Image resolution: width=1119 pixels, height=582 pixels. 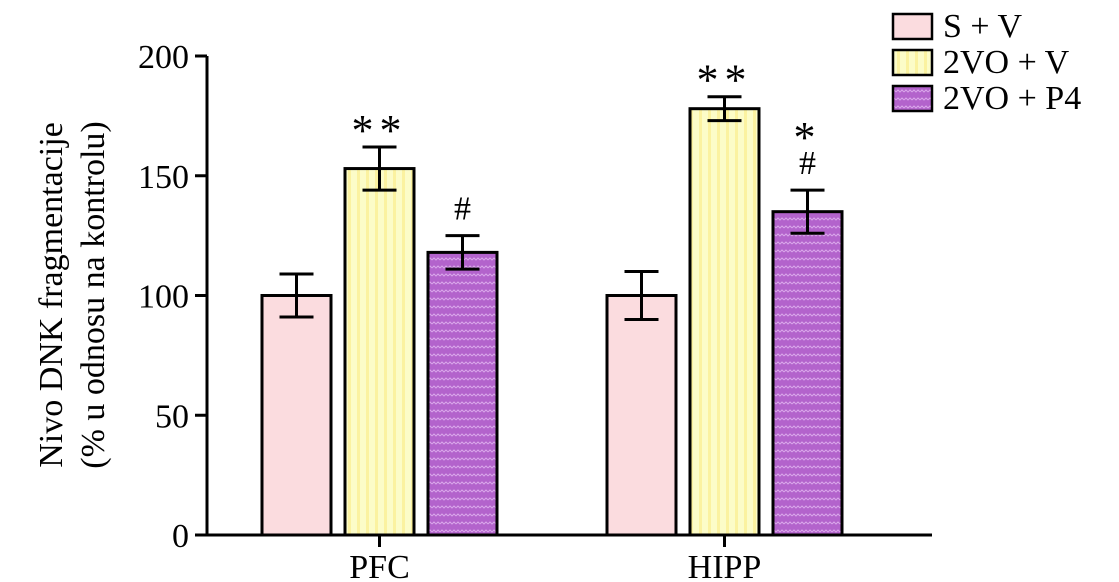 I want to click on y-tick-label: 0, so click(x=180, y=536).